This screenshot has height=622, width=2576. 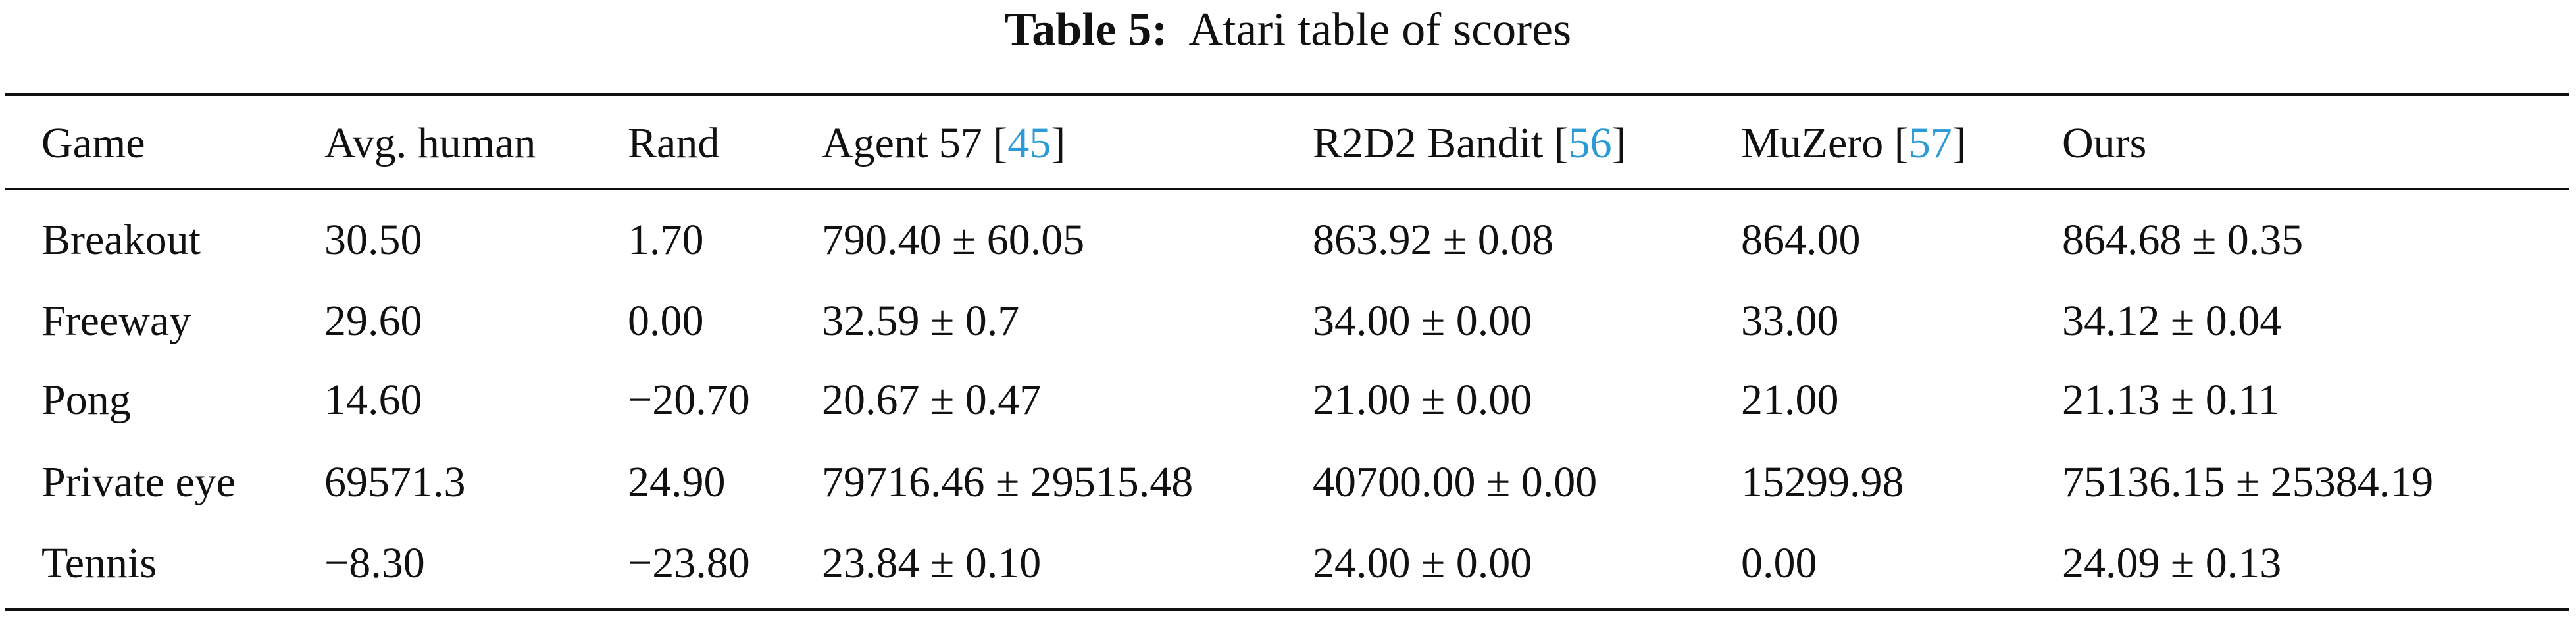 I want to click on table-cell: −20.70, so click(x=689, y=400).